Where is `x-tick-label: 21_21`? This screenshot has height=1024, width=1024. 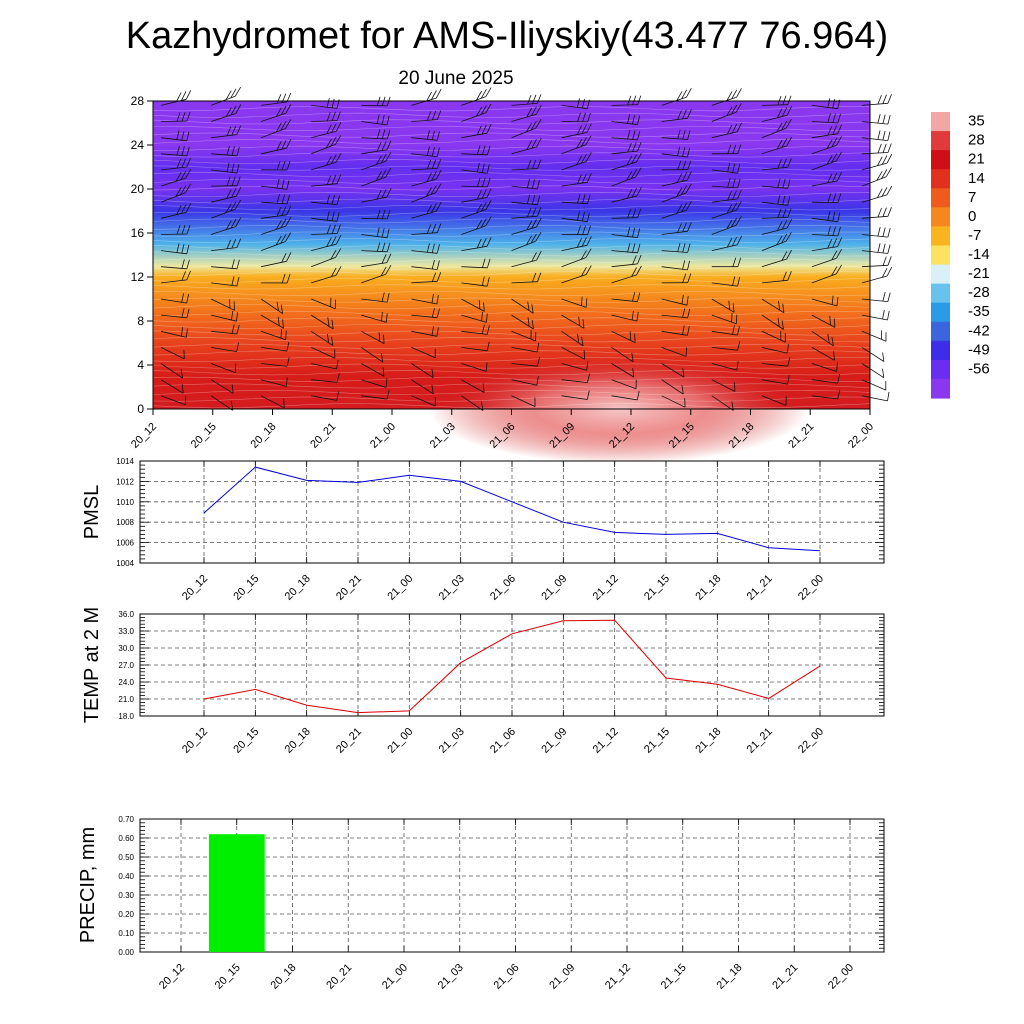
x-tick-label: 21_21 is located at coordinates (785, 977).